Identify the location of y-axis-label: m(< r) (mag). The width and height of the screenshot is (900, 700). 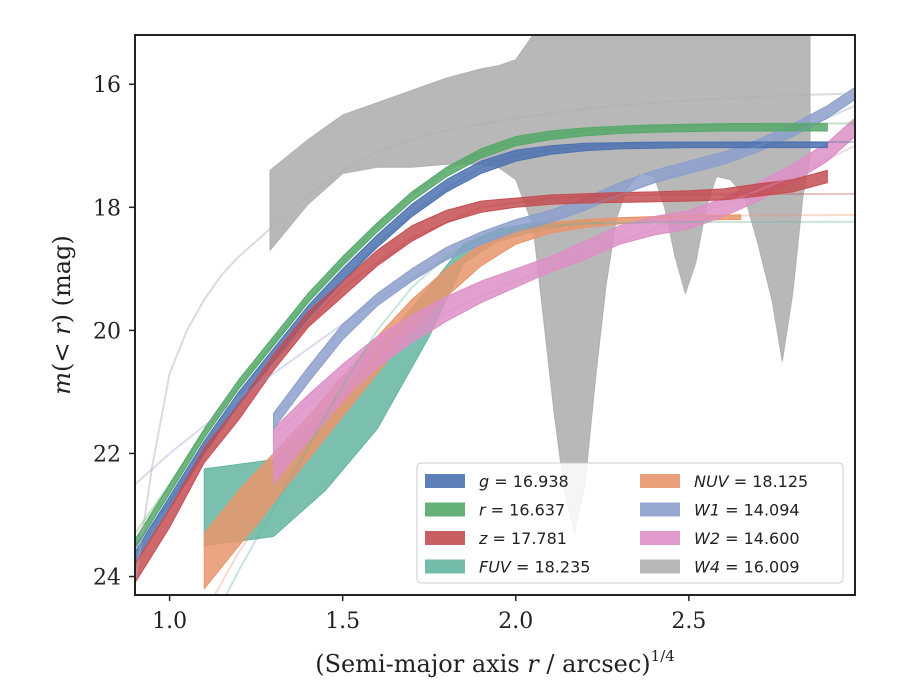
(62, 315).